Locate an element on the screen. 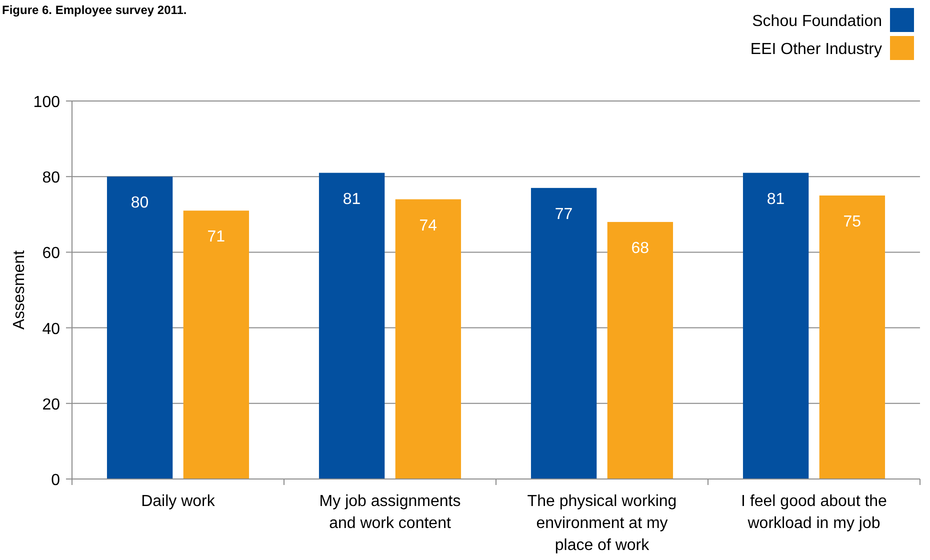 The height and width of the screenshot is (560, 930). y-tick-label: 100 is located at coordinates (46, 102).